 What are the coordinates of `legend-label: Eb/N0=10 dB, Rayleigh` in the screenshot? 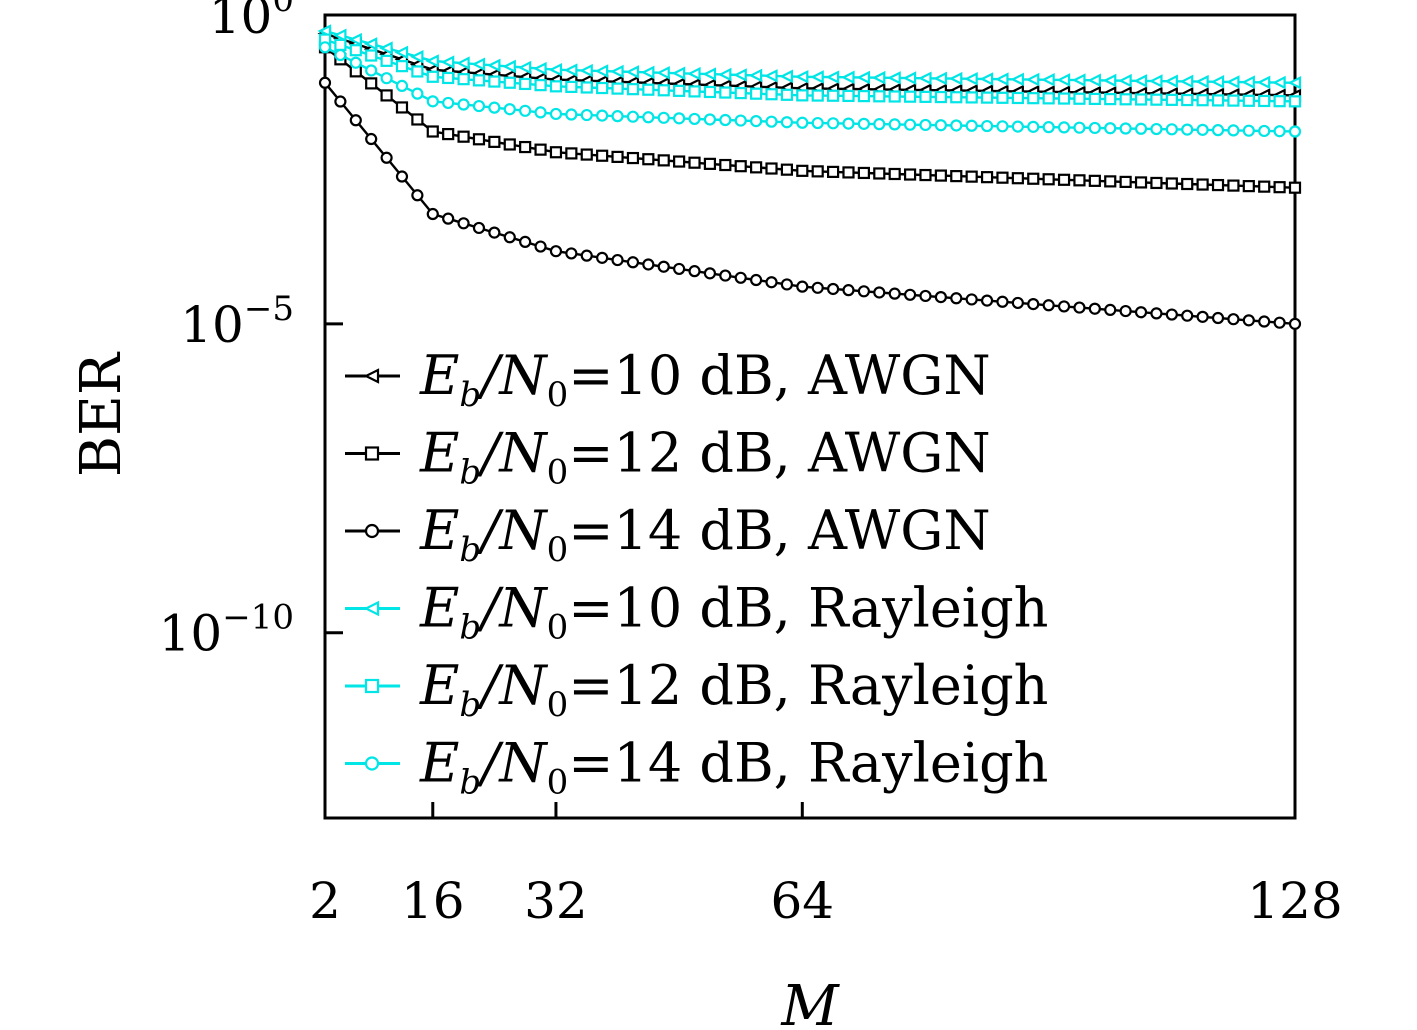 It's located at (733, 612).